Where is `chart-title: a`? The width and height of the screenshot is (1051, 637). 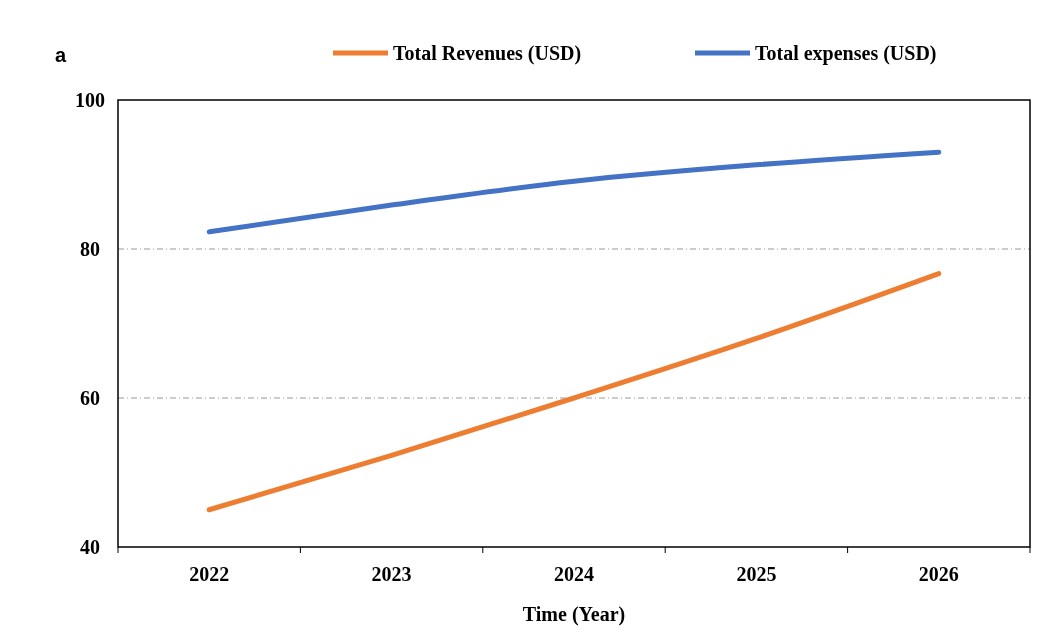 chart-title: a is located at coordinates (61, 55).